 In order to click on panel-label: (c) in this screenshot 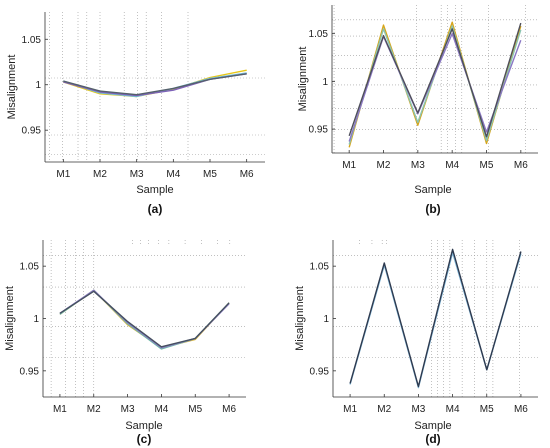, I will do `click(144, 439)`.